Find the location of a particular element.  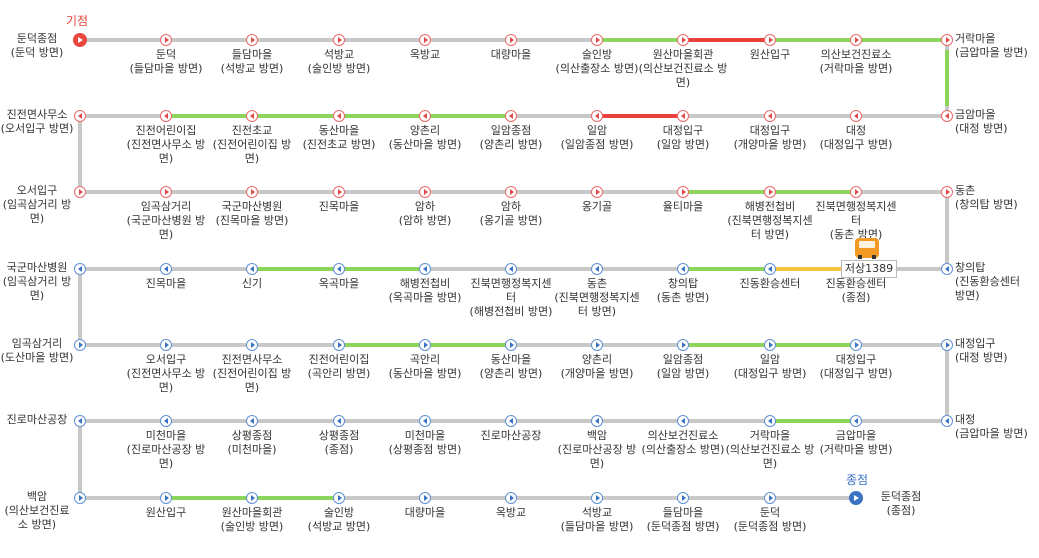

end-terminal-icon is located at coordinates (856, 498).